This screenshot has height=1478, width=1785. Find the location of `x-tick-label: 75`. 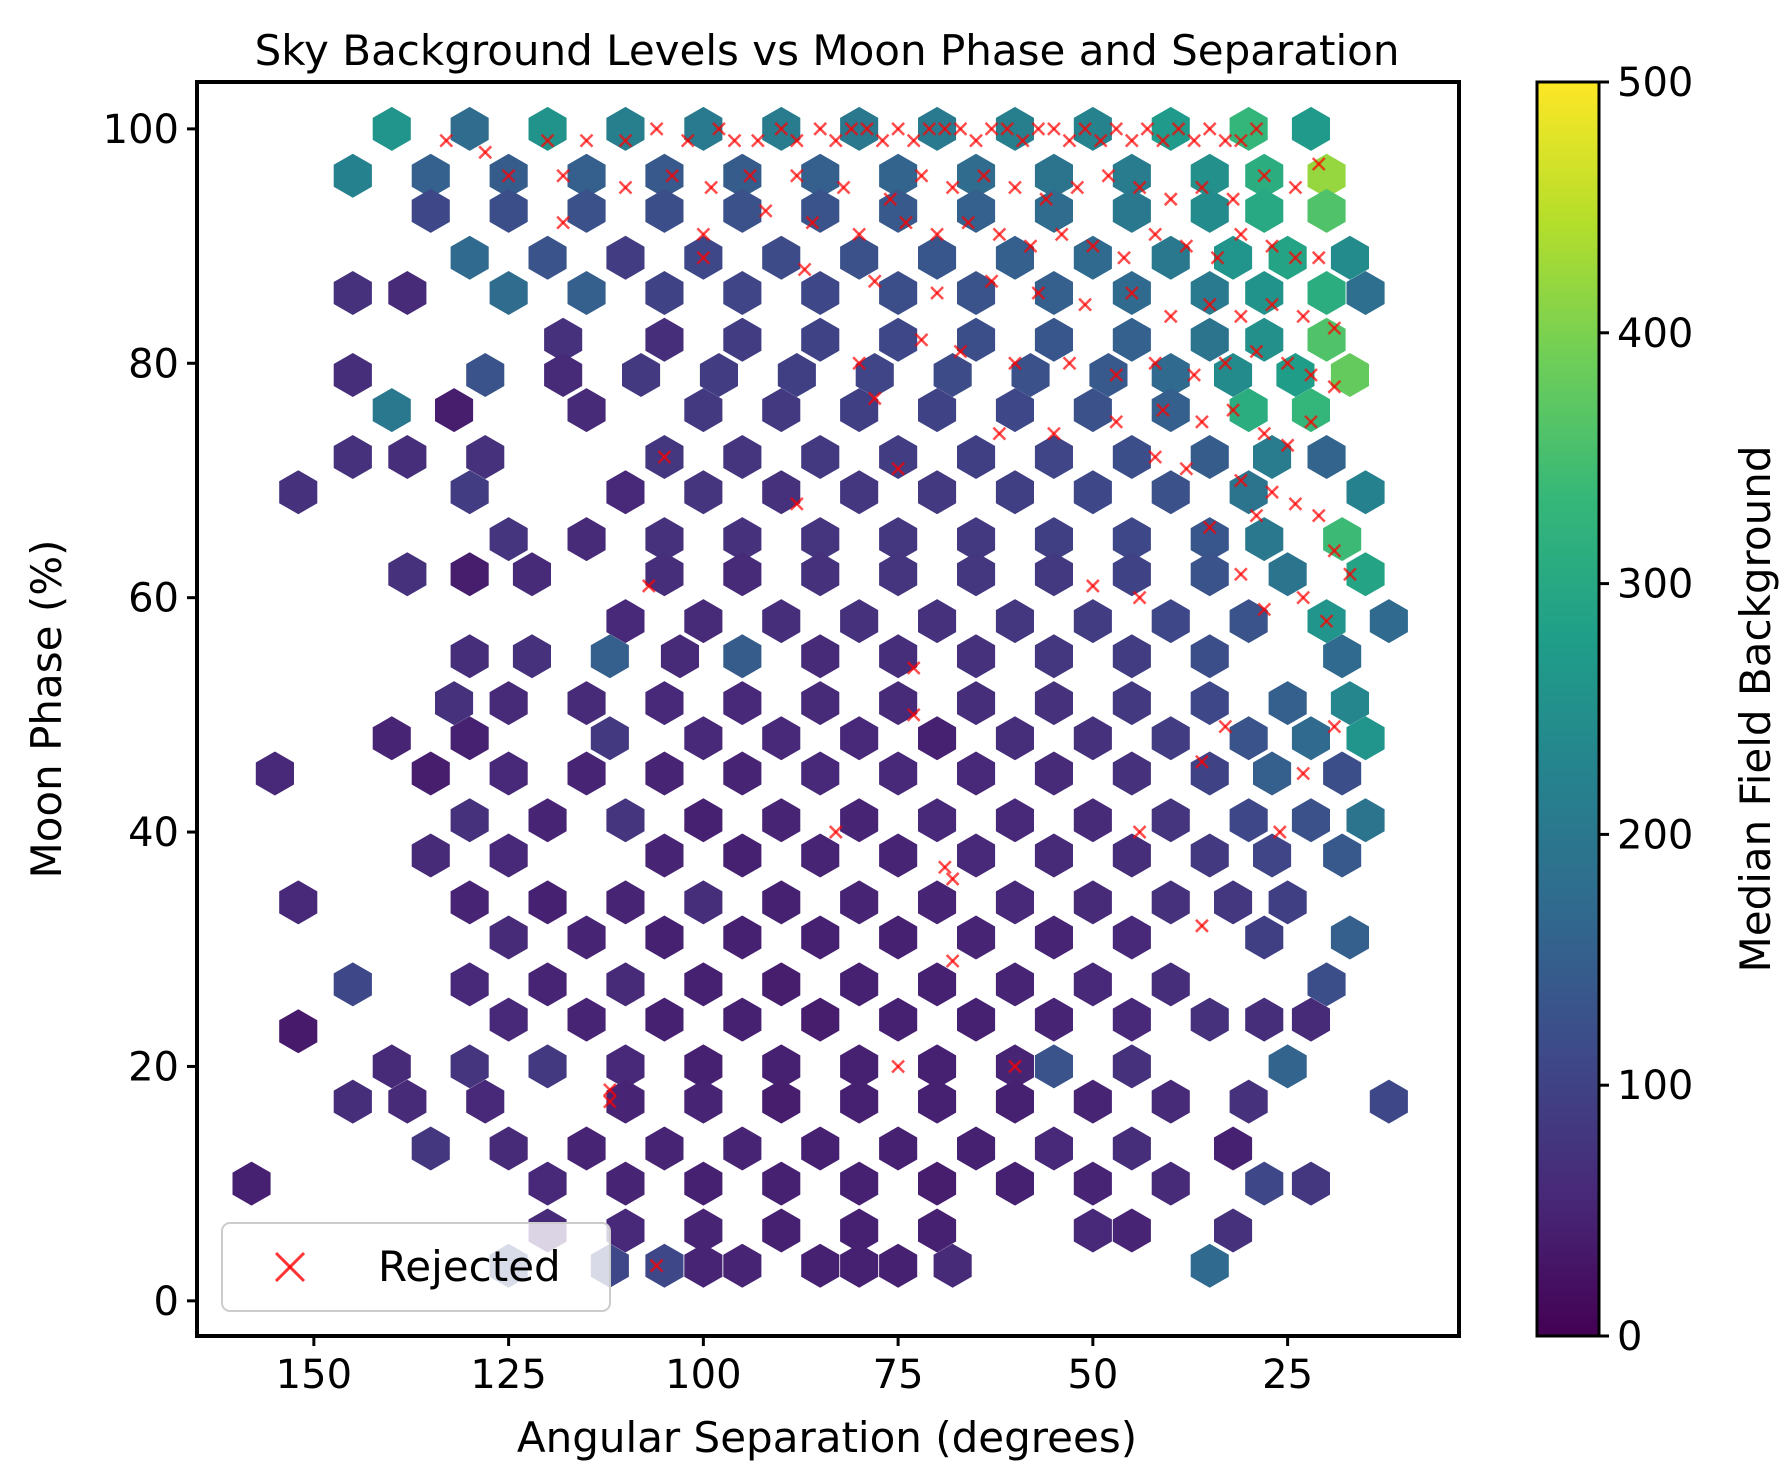

x-tick-label: 75 is located at coordinates (898, 1375).